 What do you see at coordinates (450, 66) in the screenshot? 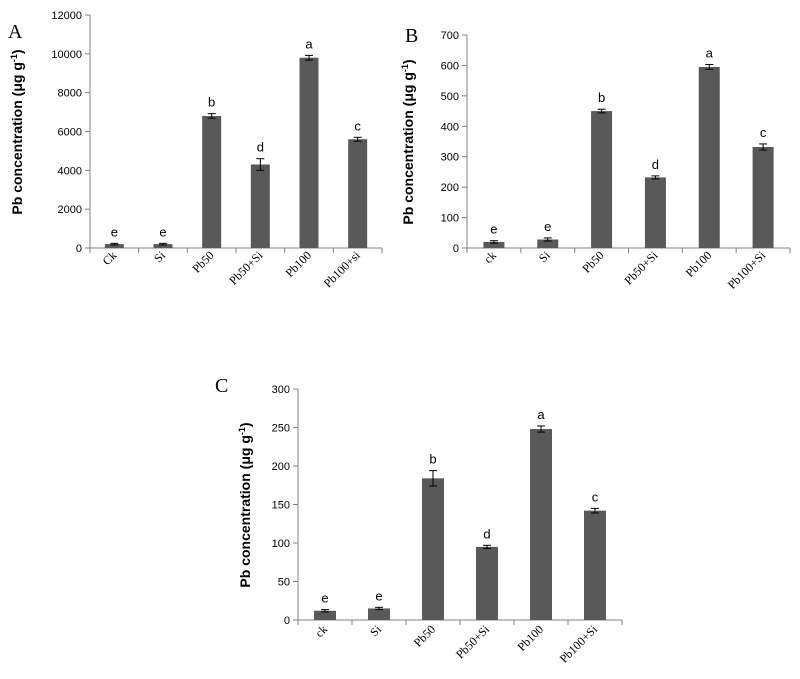
I see `y-tick-label: 600` at bounding box center [450, 66].